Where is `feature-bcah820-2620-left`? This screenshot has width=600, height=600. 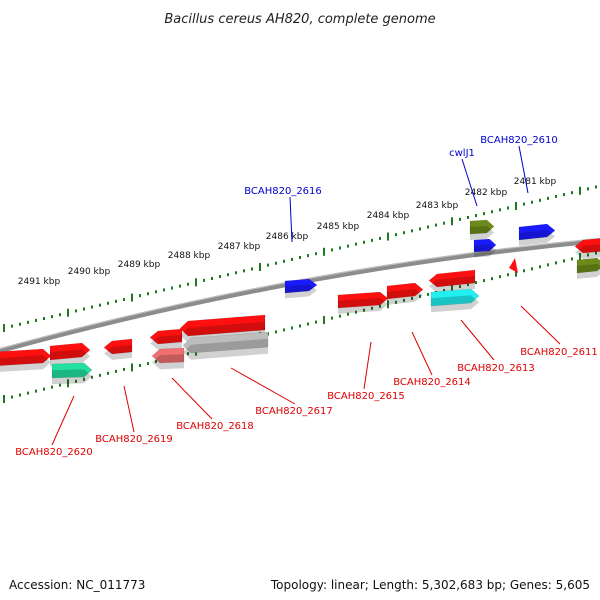
feature-bcah820-2620-left is located at coordinates (26, 360).